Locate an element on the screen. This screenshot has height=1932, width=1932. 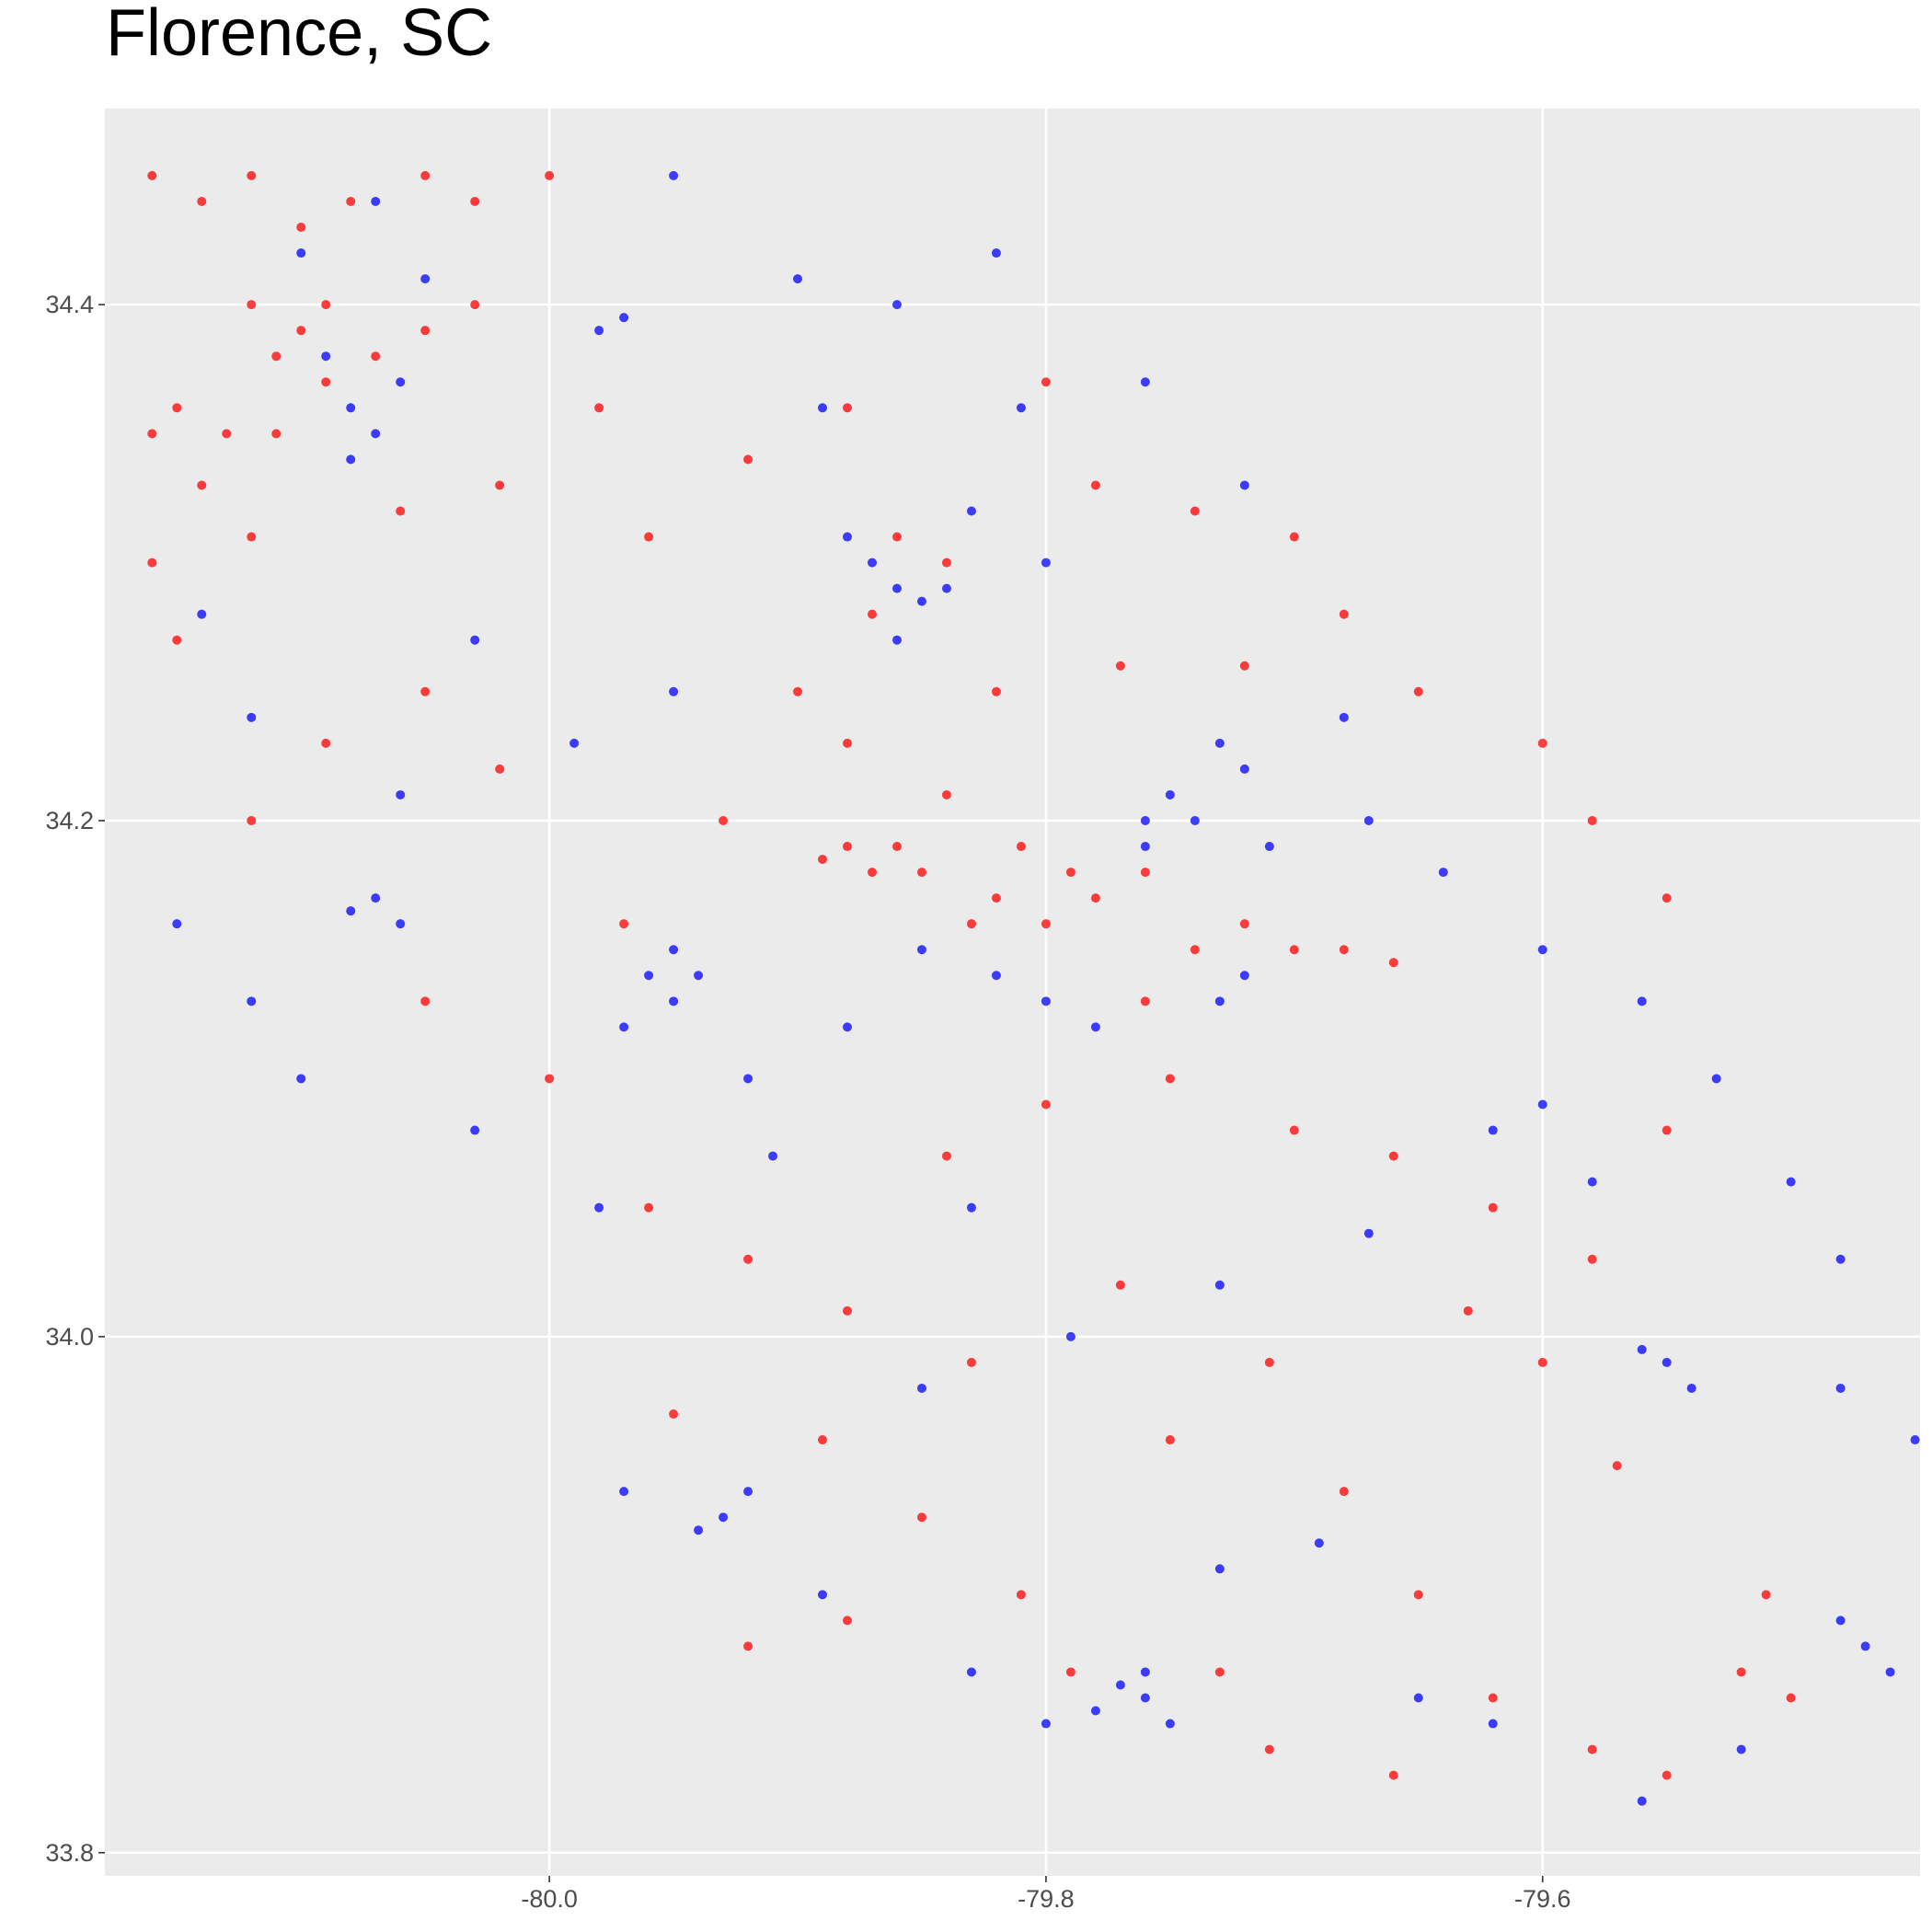
y-tick-label: 34.4 is located at coordinates (69, 304).